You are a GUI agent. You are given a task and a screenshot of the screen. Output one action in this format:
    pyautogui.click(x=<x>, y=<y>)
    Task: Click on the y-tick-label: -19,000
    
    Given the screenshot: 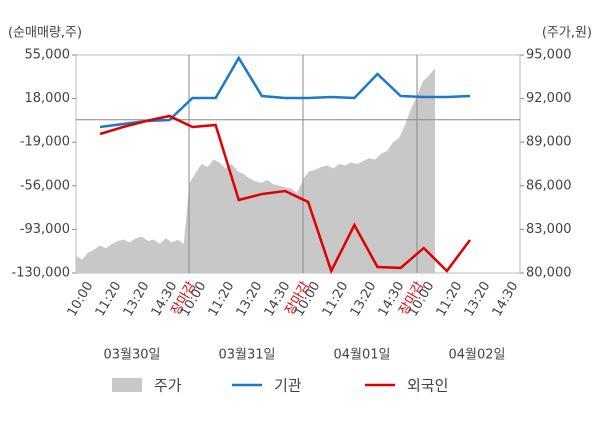 What is the action you would take?
    pyautogui.click(x=45, y=142)
    